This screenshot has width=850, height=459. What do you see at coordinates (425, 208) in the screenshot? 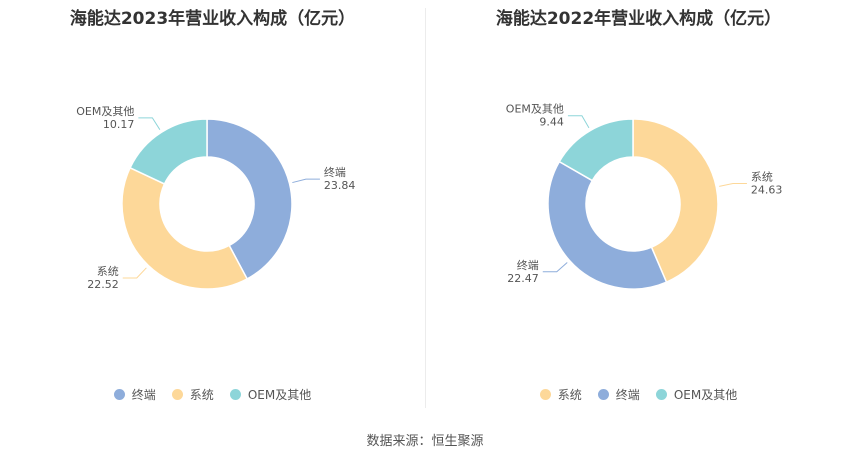
I see `divider` at bounding box center [425, 208].